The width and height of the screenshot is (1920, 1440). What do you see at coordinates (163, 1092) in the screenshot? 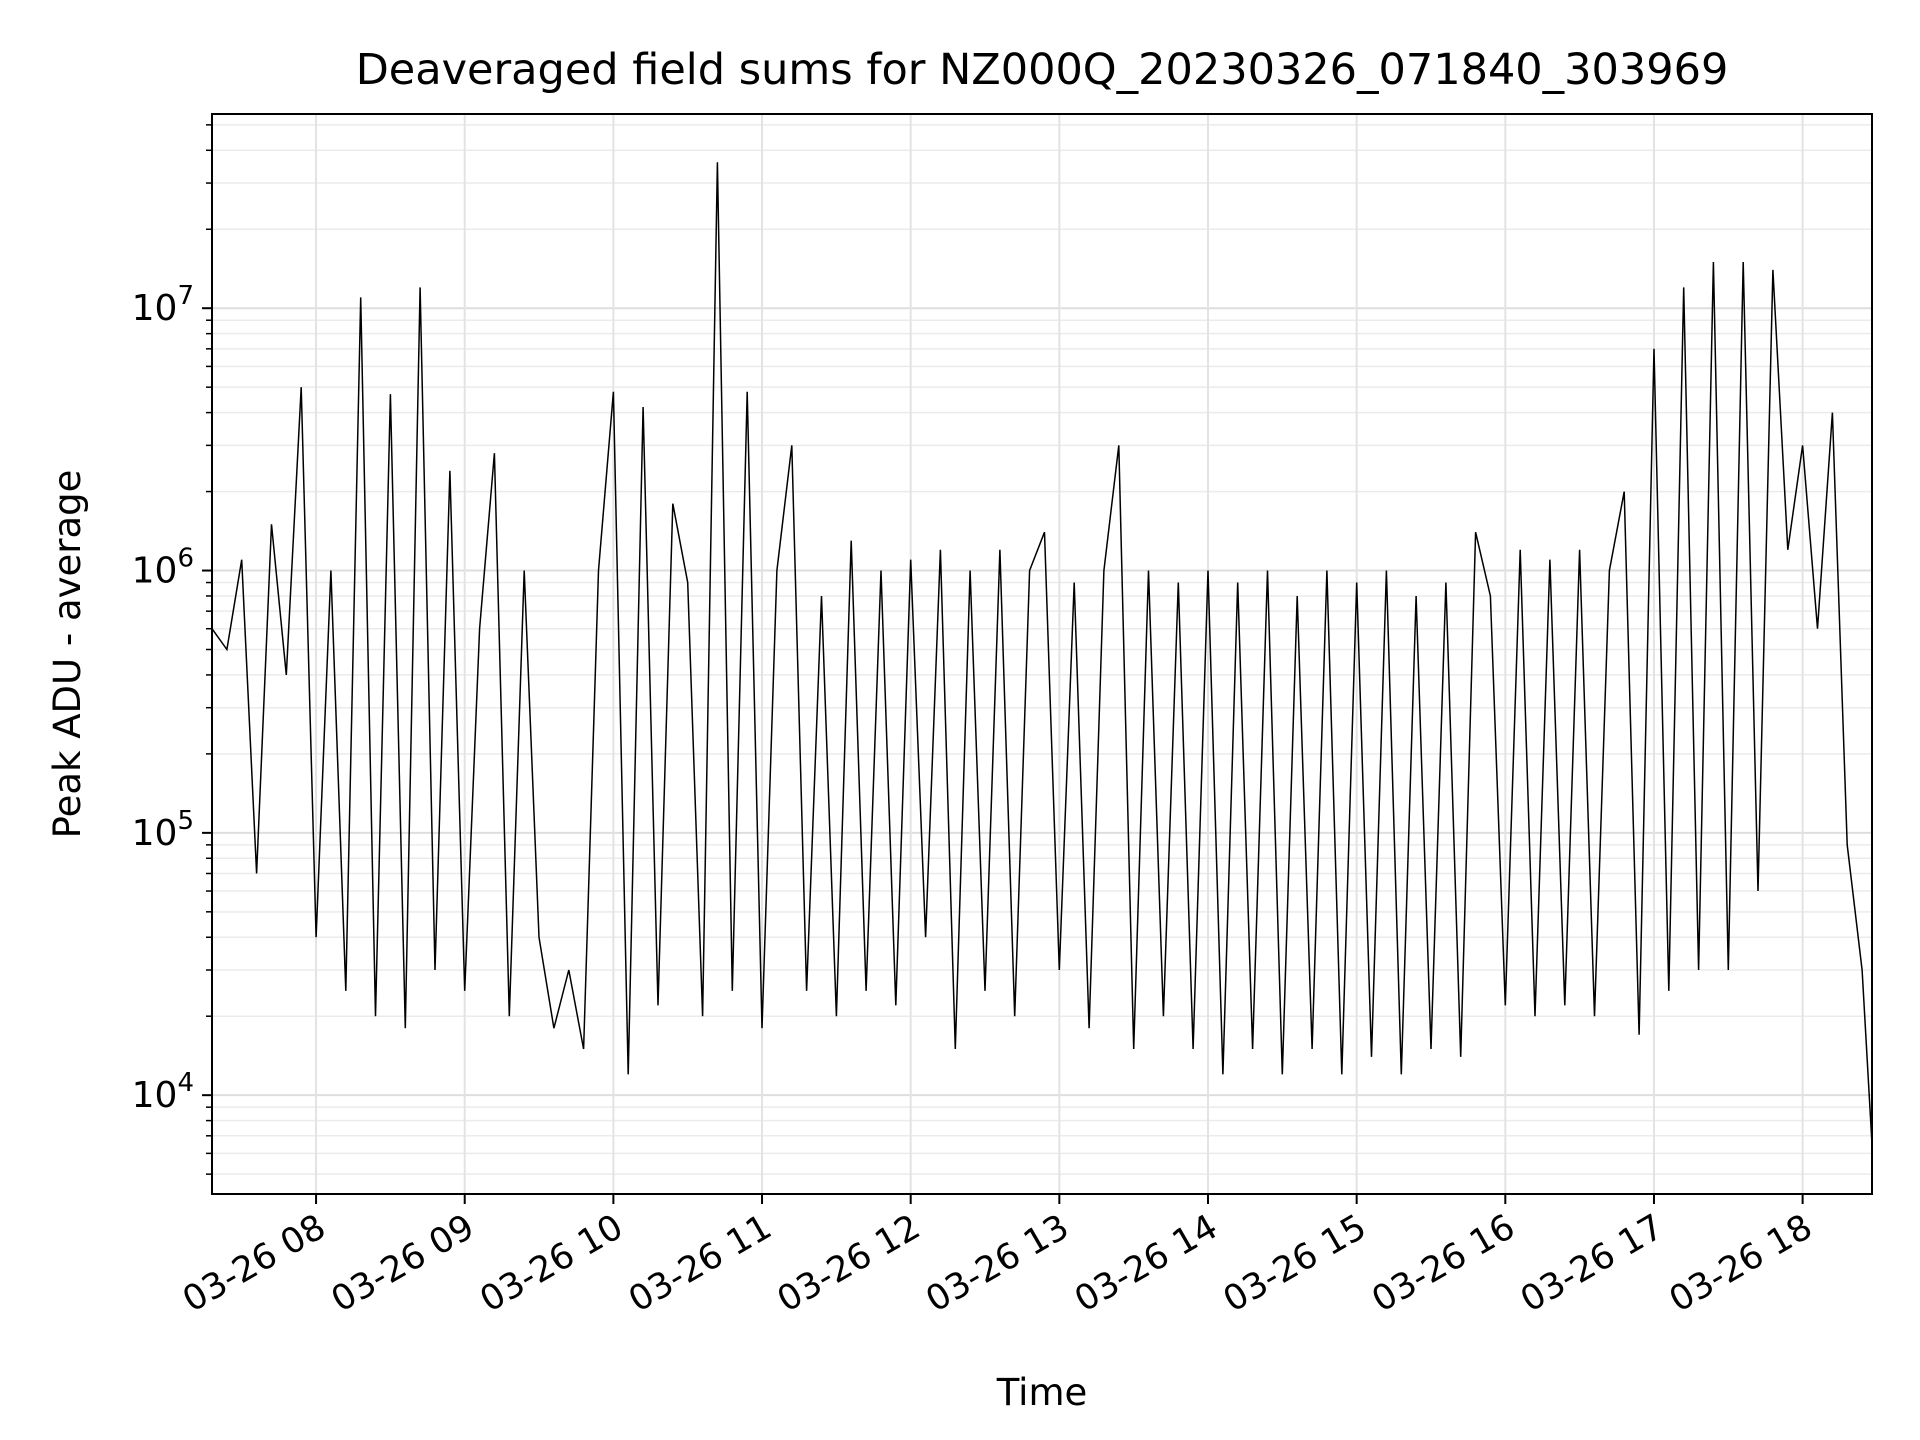
I see `y-tick-label: 10⁴` at bounding box center [163, 1092].